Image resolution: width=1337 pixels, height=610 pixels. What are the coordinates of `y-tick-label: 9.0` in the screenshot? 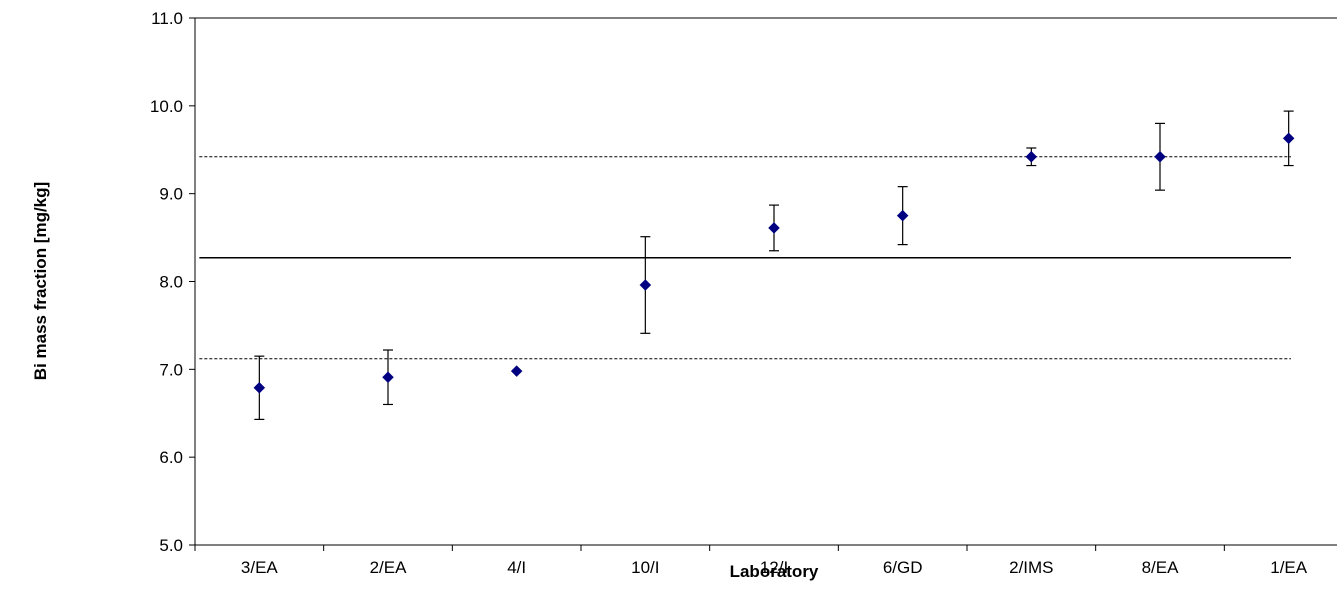 It's located at (171, 194).